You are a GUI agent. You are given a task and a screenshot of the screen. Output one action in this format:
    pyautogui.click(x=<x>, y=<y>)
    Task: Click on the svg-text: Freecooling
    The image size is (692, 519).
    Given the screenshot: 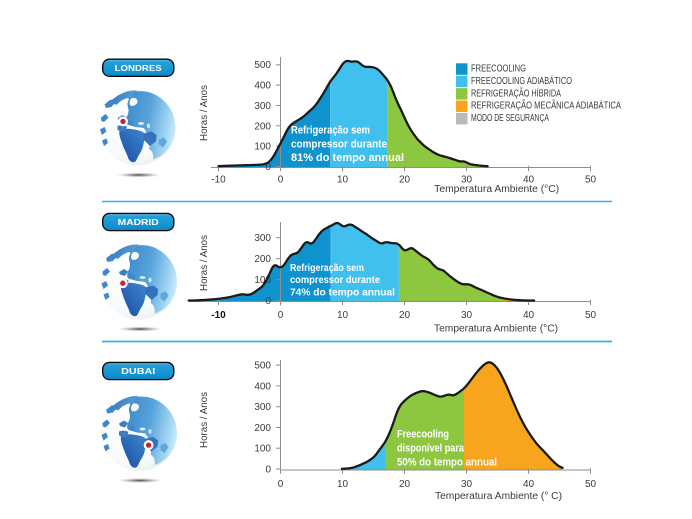 What is the action you would take?
    pyautogui.click(x=423, y=435)
    